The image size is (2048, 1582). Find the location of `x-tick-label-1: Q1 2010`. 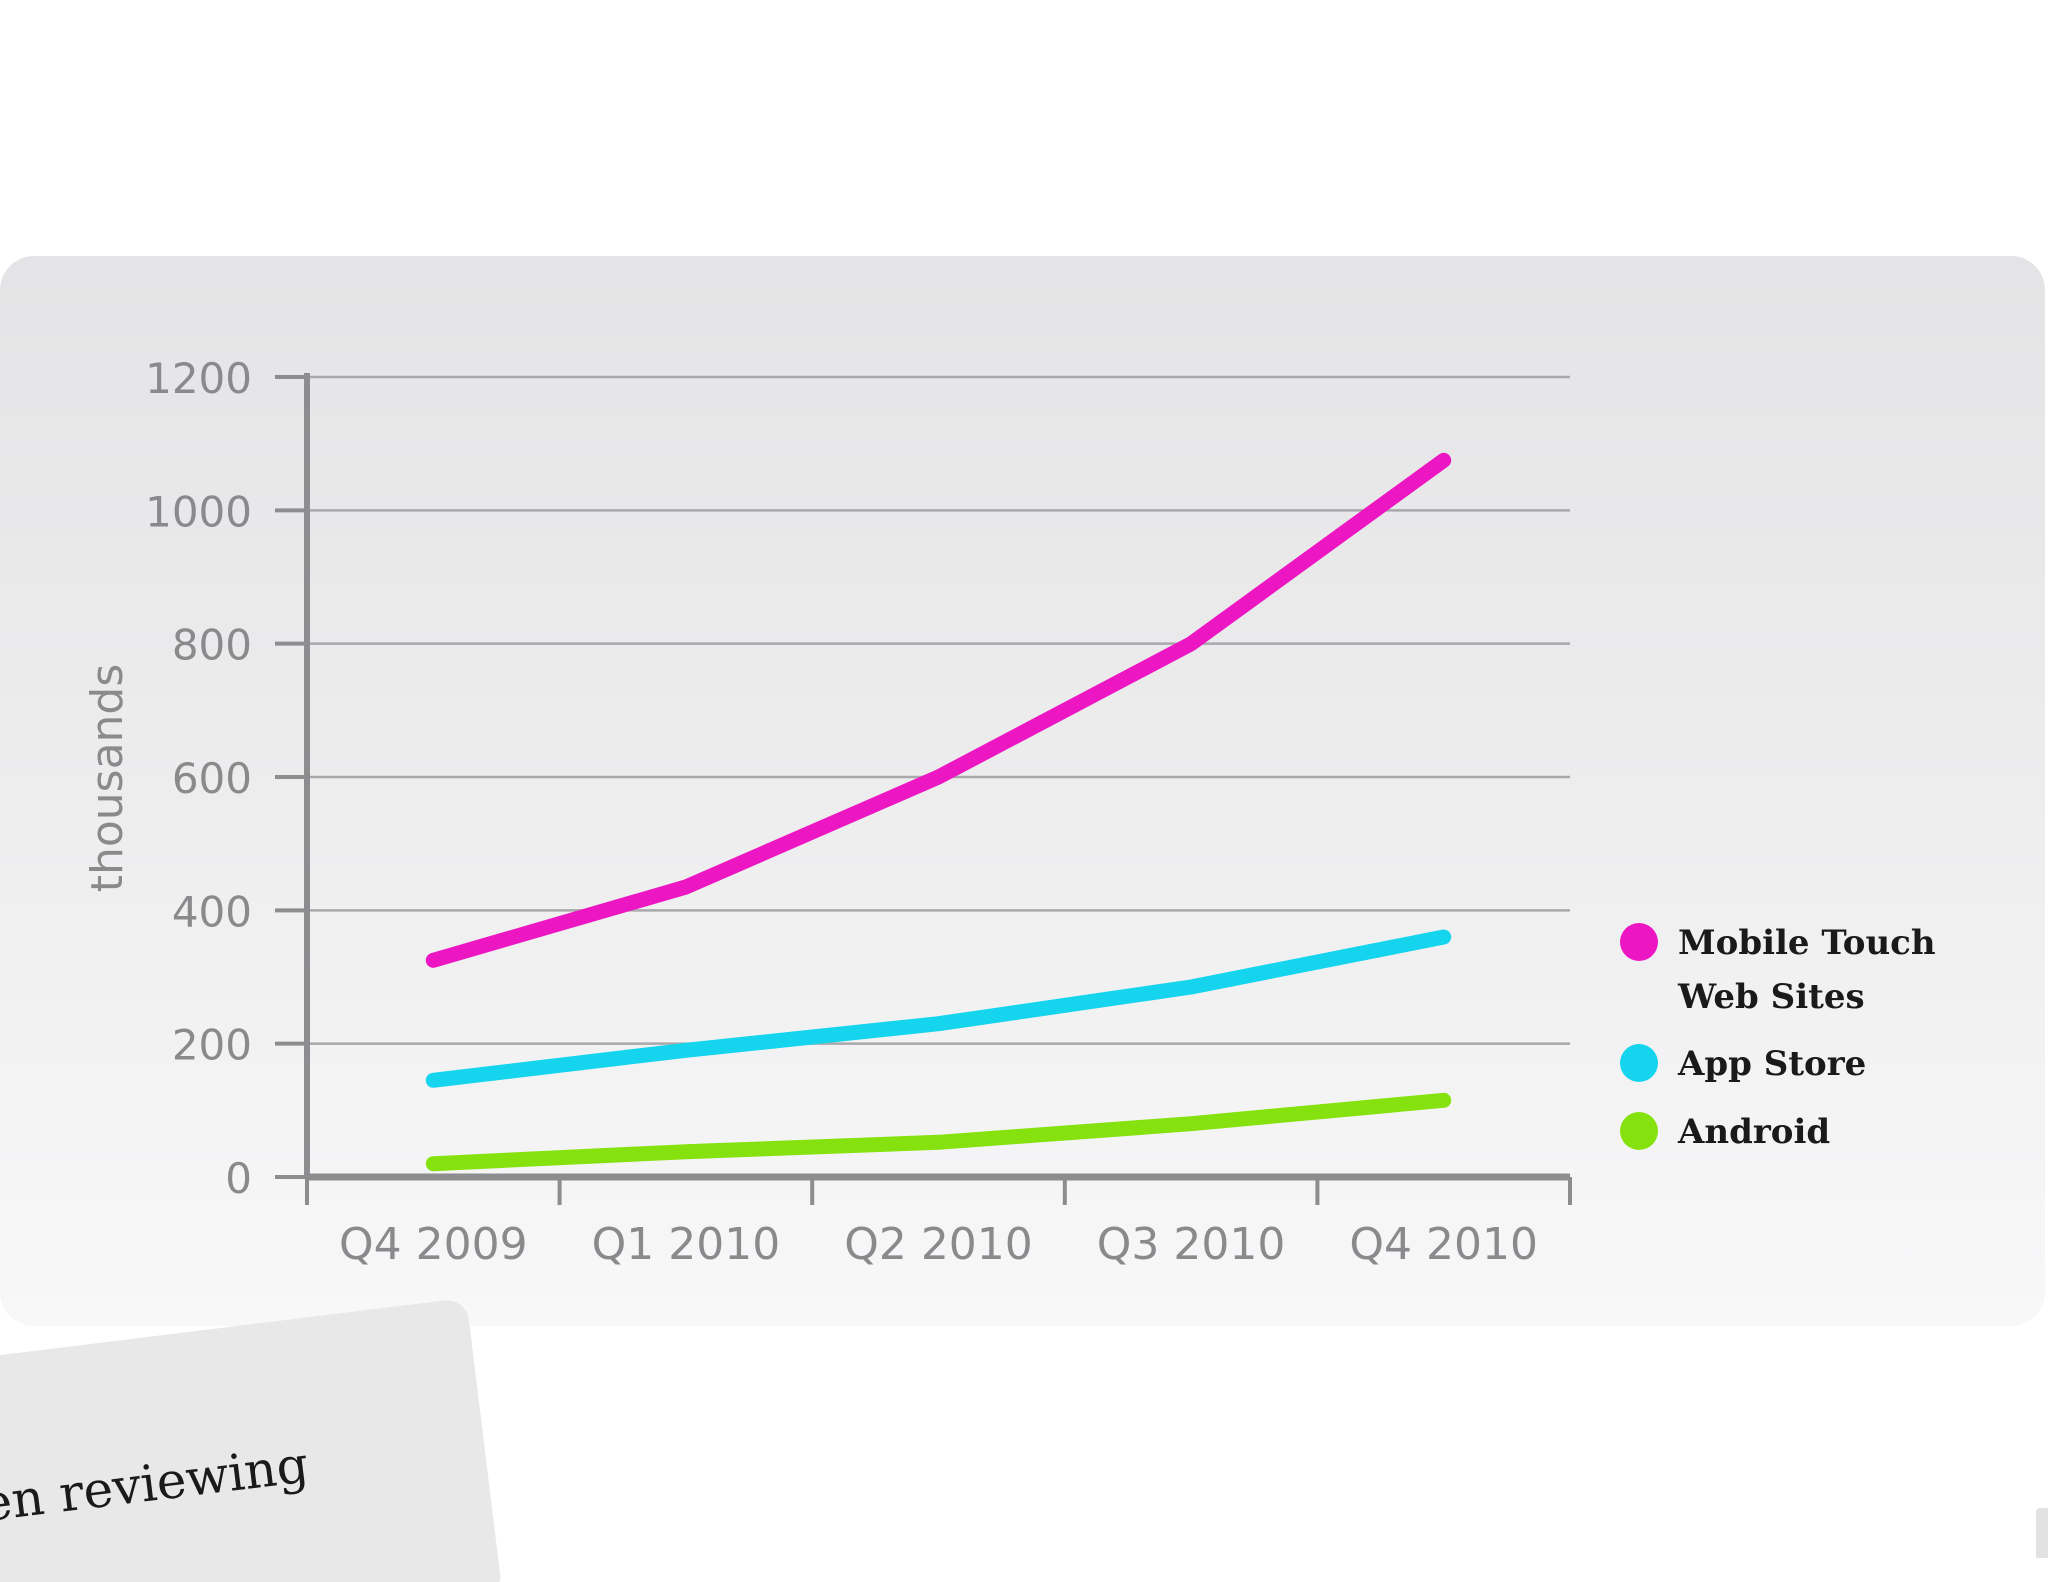

x-tick-label-1: Q1 2010 is located at coordinates (686, 1244).